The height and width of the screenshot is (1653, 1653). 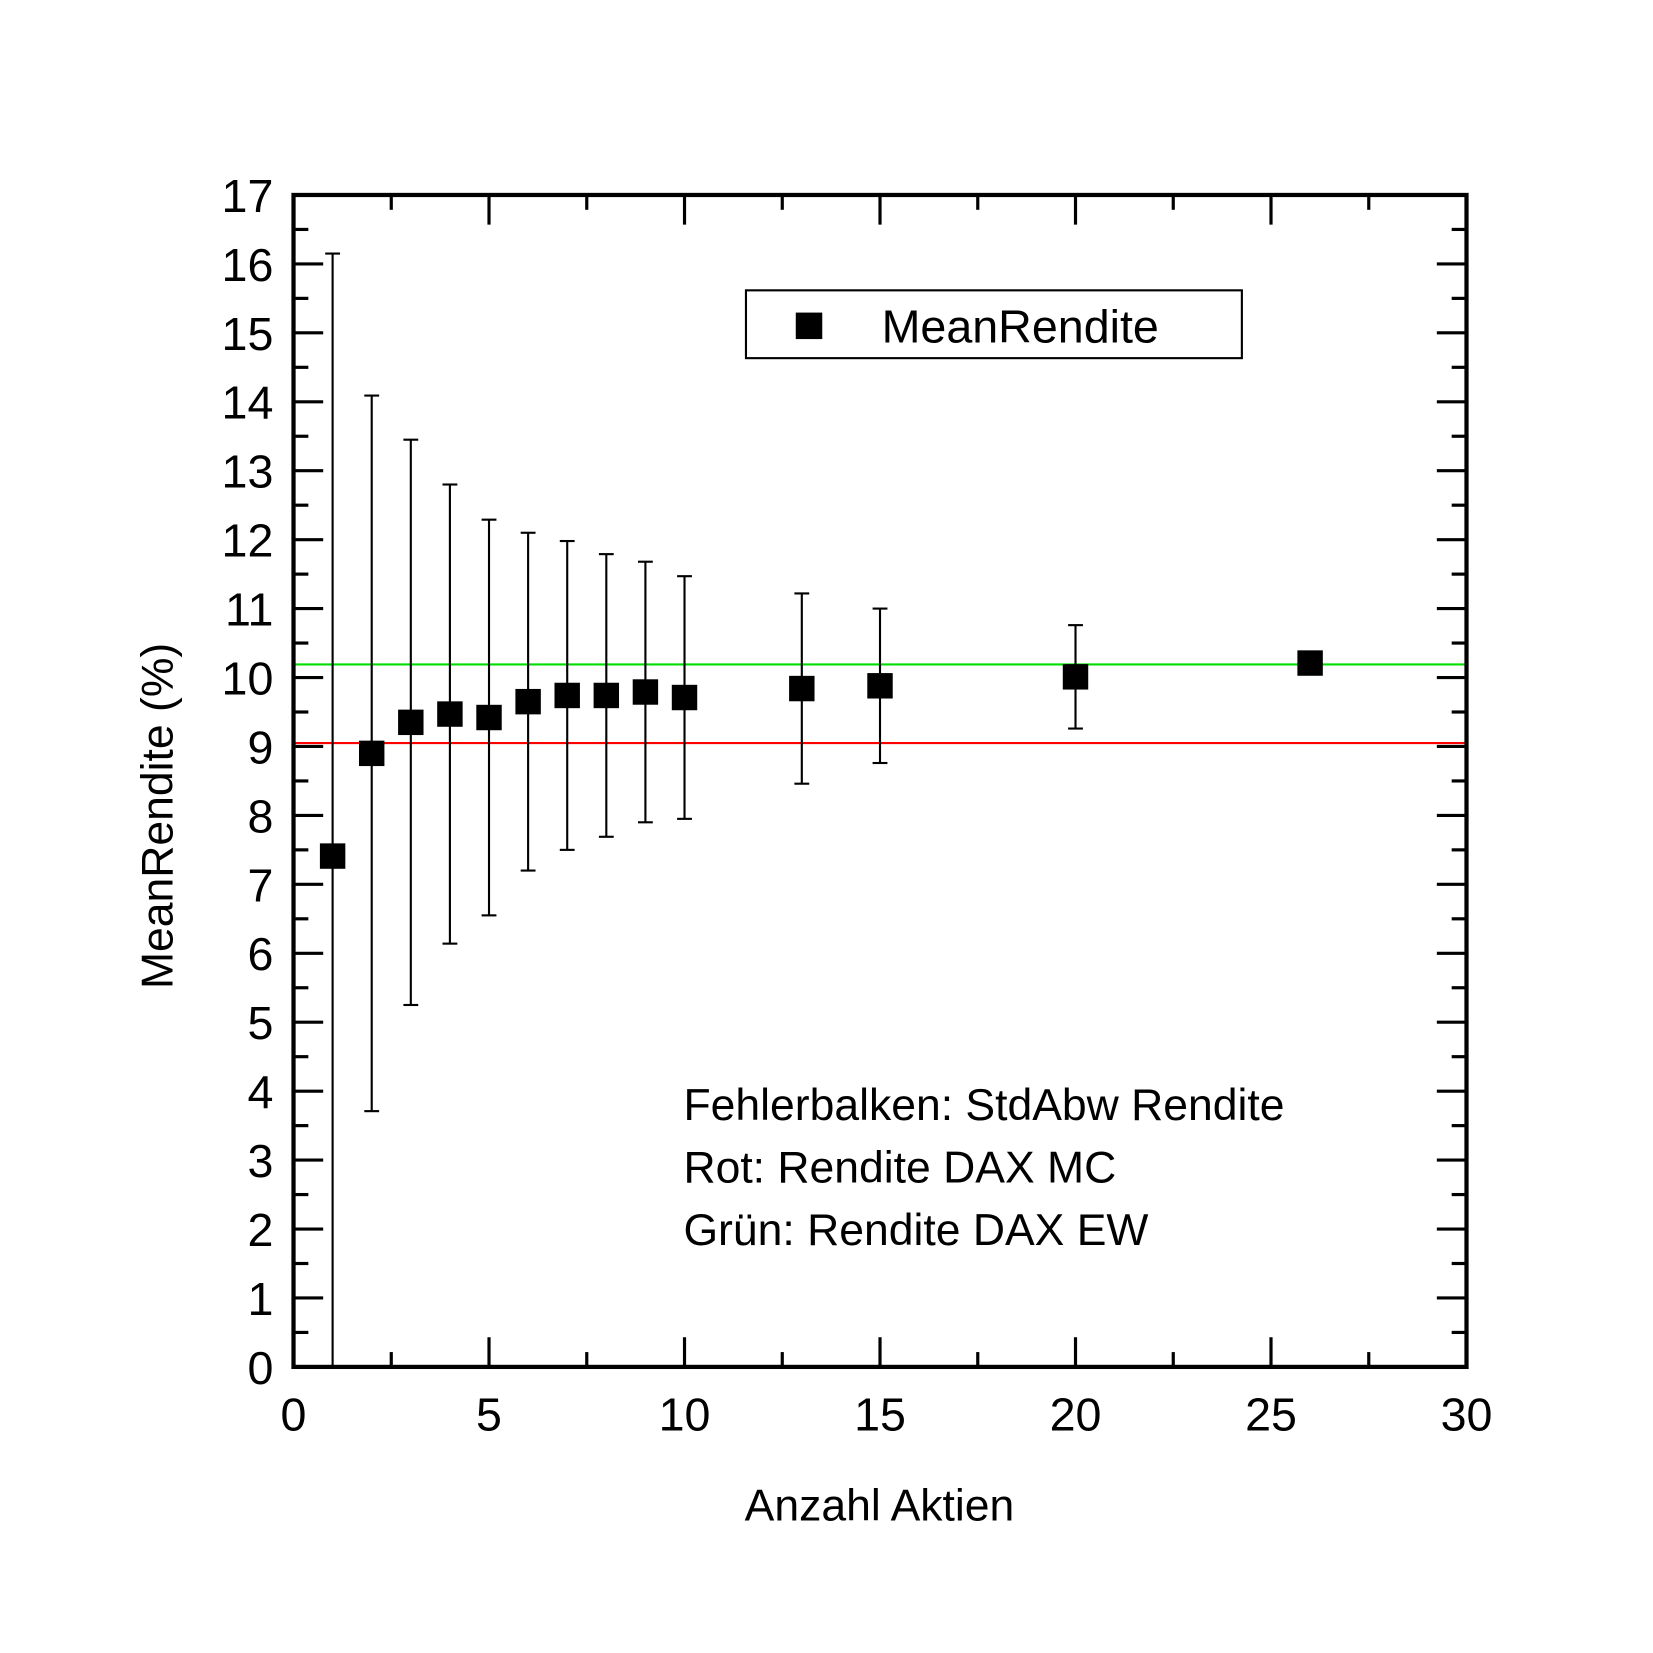 I want to click on legend: MeanRendite, so click(x=993, y=324).